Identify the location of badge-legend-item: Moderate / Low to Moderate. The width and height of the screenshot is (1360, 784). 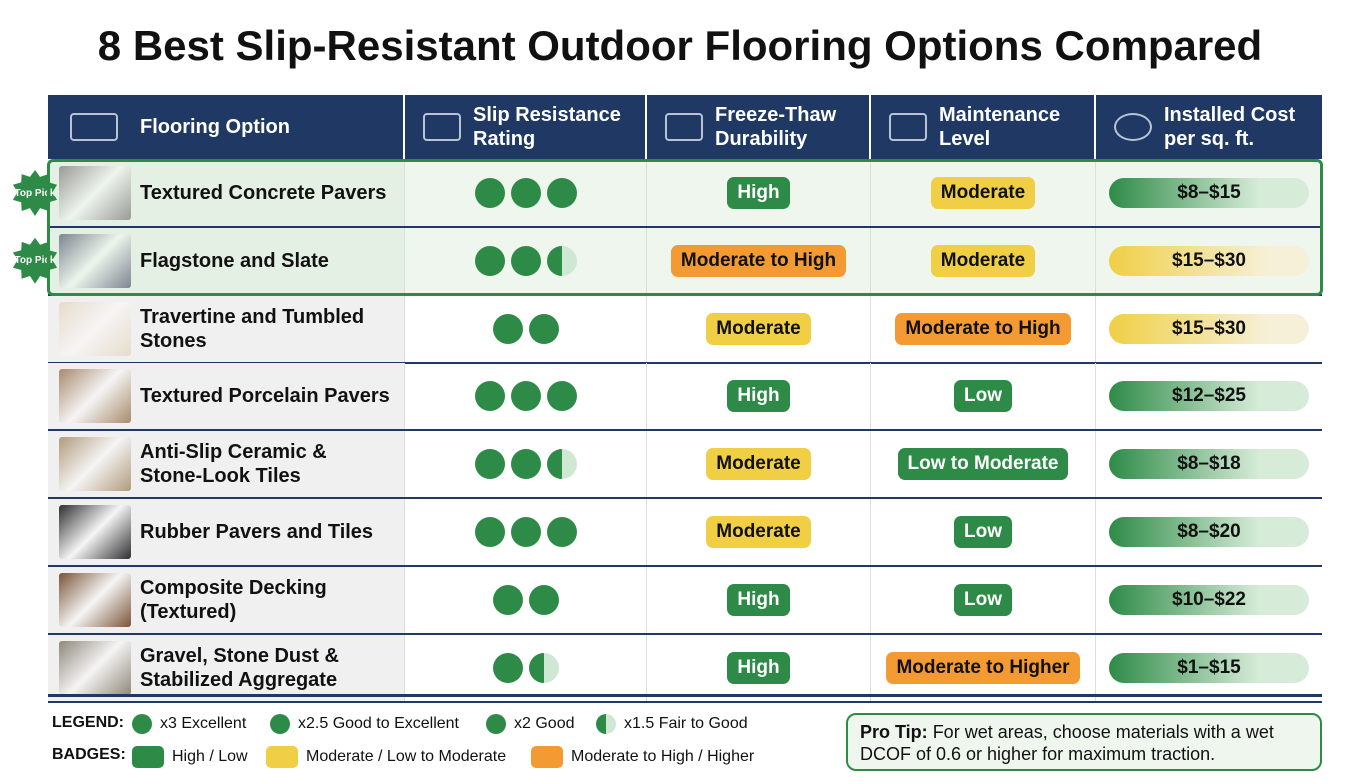
(386, 757).